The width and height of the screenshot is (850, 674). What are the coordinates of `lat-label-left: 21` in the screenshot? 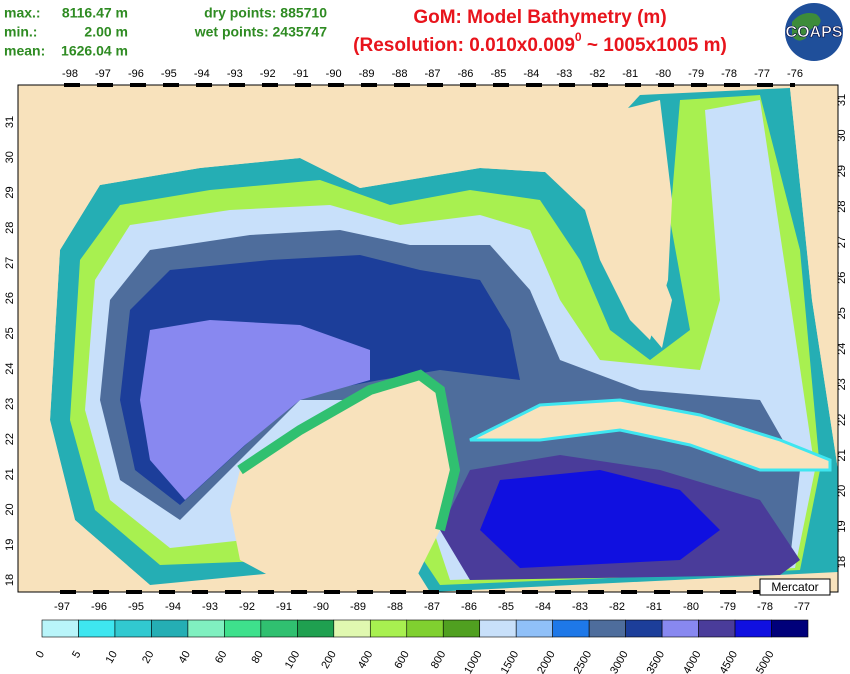 It's located at (10, 474).